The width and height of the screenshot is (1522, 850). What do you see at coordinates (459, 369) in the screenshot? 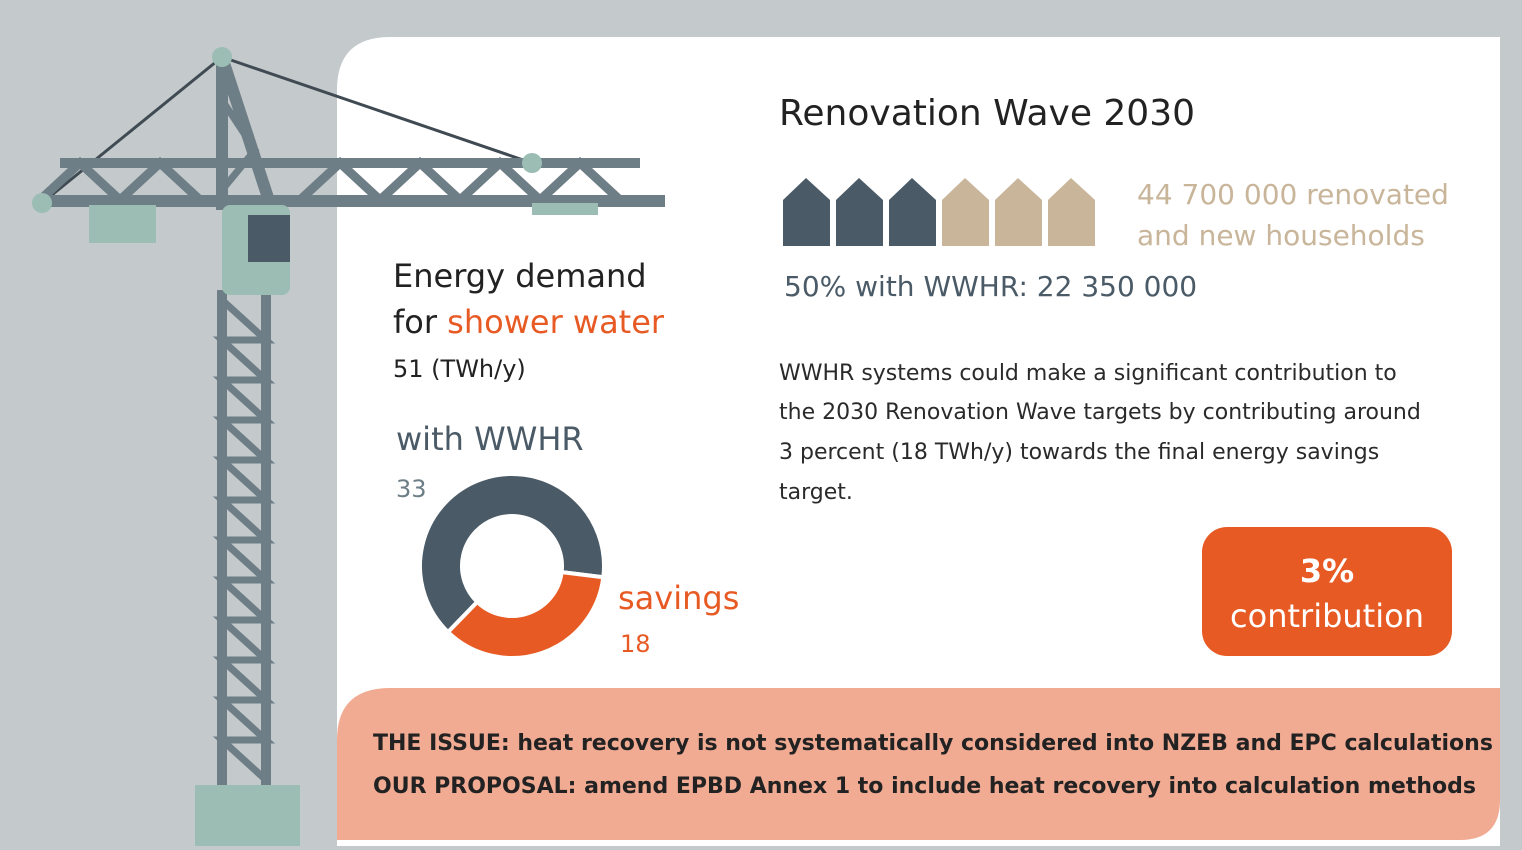
I see `demand-total: 51 (TWh/y)` at bounding box center [459, 369].